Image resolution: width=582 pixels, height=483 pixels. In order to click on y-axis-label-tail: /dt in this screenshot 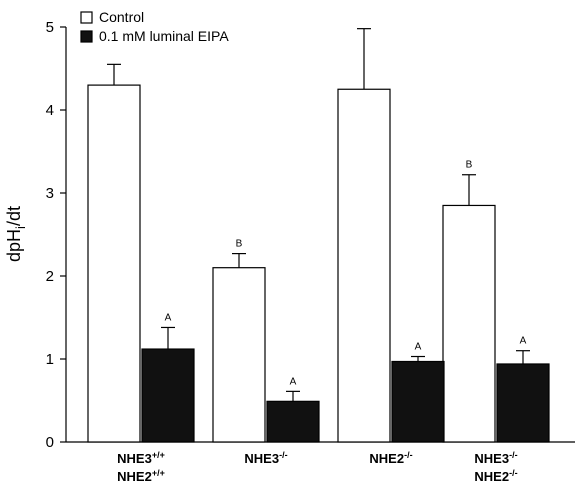, I will do `click(14, 216)`.